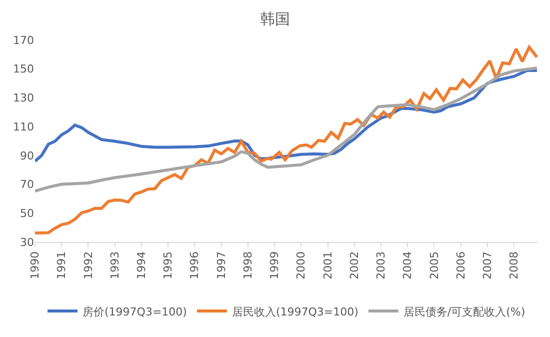 Image resolution: width=550 pixels, height=337 pixels. Describe the element at coordinates (23, 40) in the screenshot. I see `y-tick-label: 170` at that location.